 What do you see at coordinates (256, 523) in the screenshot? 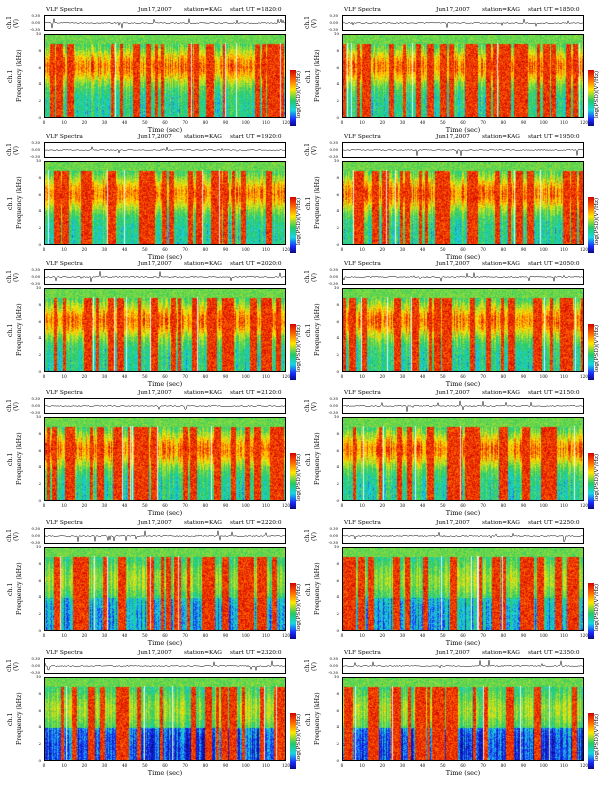
I see `panel-start-time: start UT =2220:0` at bounding box center [256, 523].